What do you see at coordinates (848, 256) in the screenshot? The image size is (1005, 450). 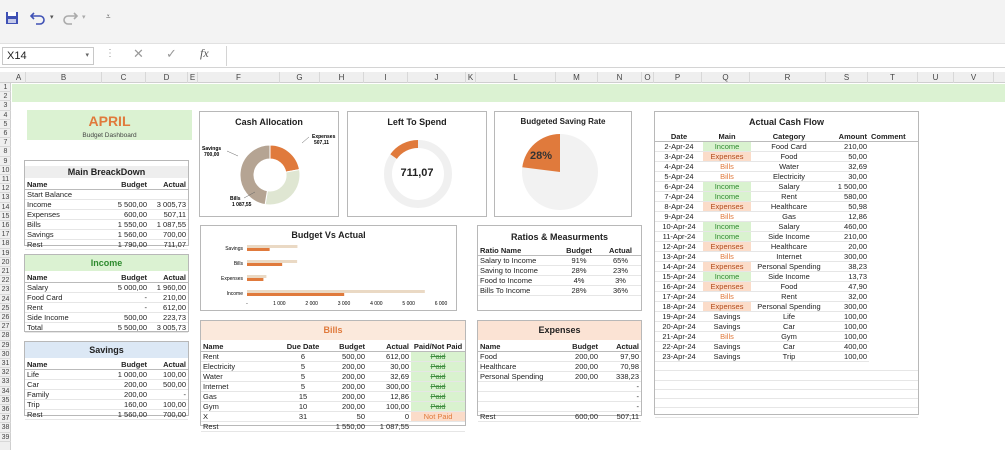 I see `table-row-cell: 300,00` at bounding box center [848, 256].